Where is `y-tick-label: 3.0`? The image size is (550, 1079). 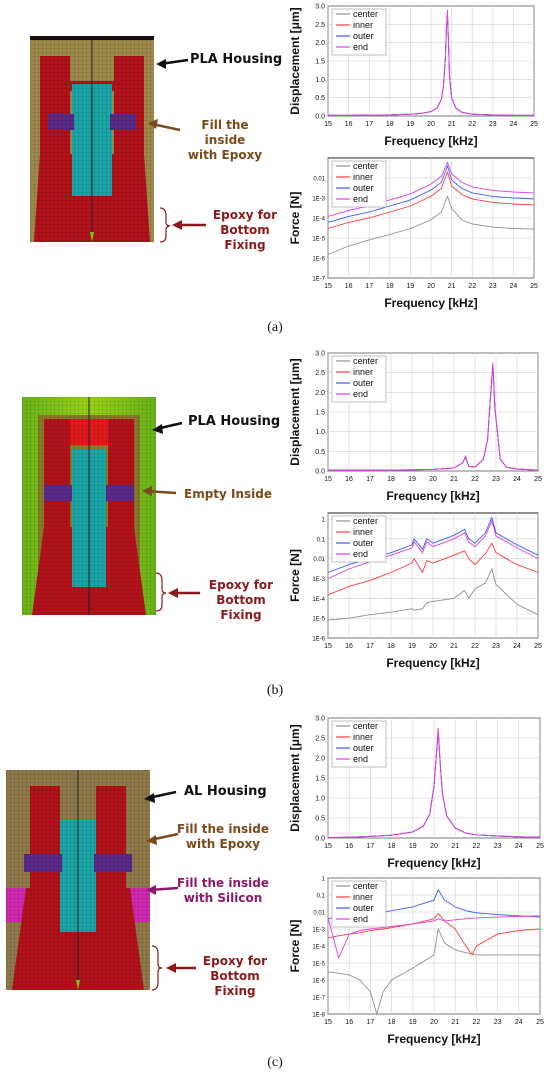 y-tick-label: 3.0 is located at coordinates (320, 354).